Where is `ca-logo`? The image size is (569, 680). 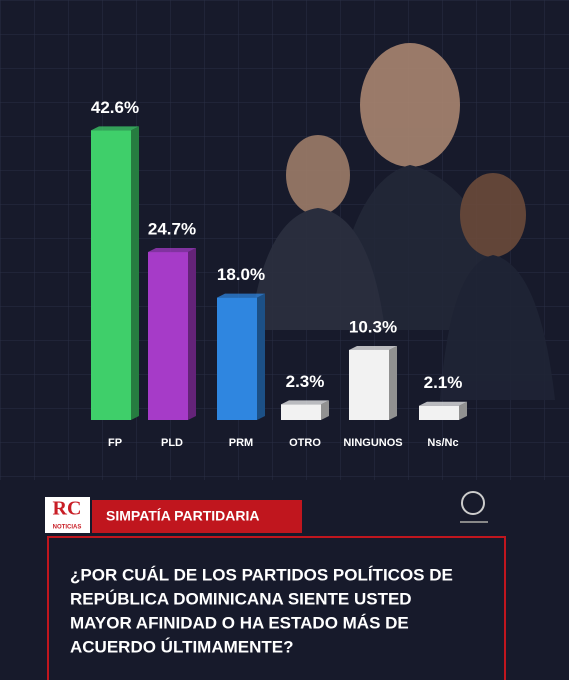 ca-logo is located at coordinates (474, 507).